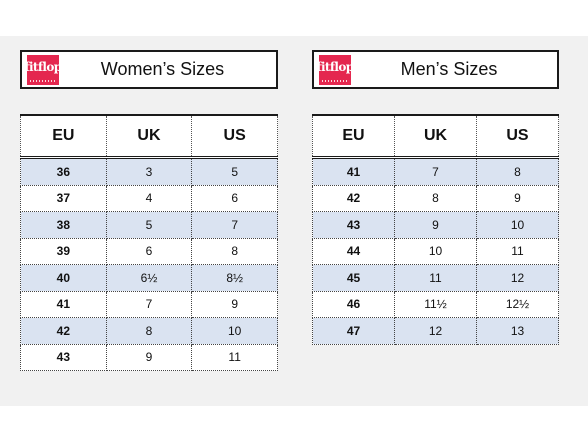 The height and width of the screenshot is (441, 588). What do you see at coordinates (517, 331) in the screenshot?
I see `us-size-cell: 13` at bounding box center [517, 331].